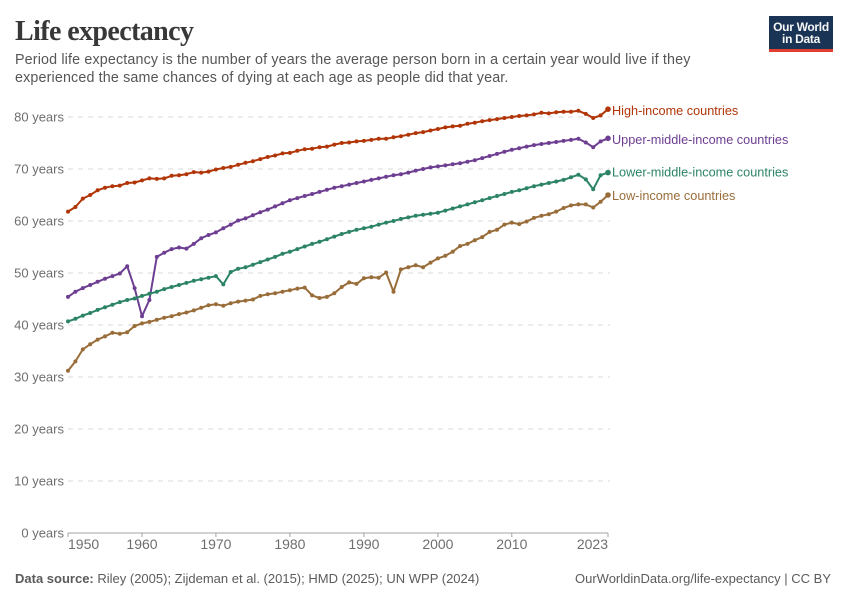 This screenshot has width=850, height=600. What do you see at coordinates (39, 325) in the screenshot?
I see `svg-text: 40 years` at bounding box center [39, 325].